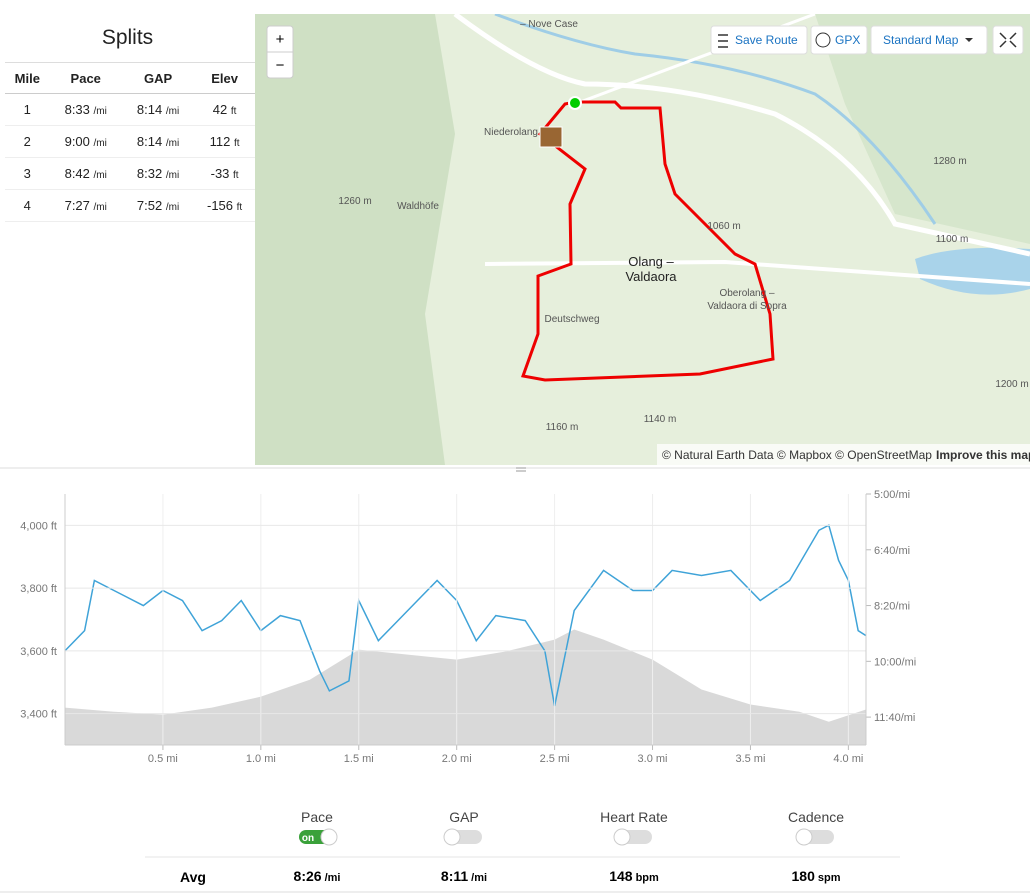  Describe the element at coordinates (766, 40) in the screenshot. I see `save-route-button: Save Route` at that location.